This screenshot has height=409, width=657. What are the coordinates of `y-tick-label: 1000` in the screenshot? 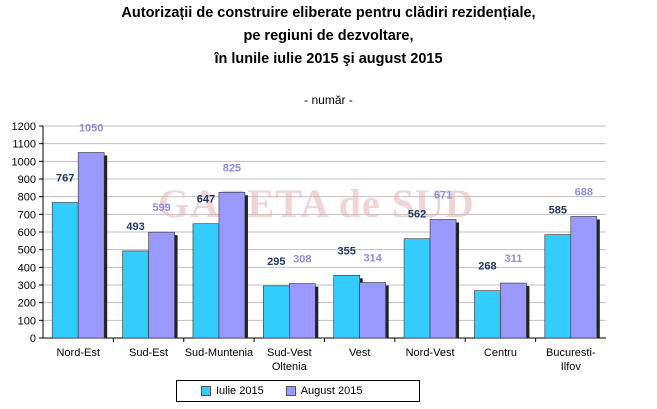 It's located at (24, 162).